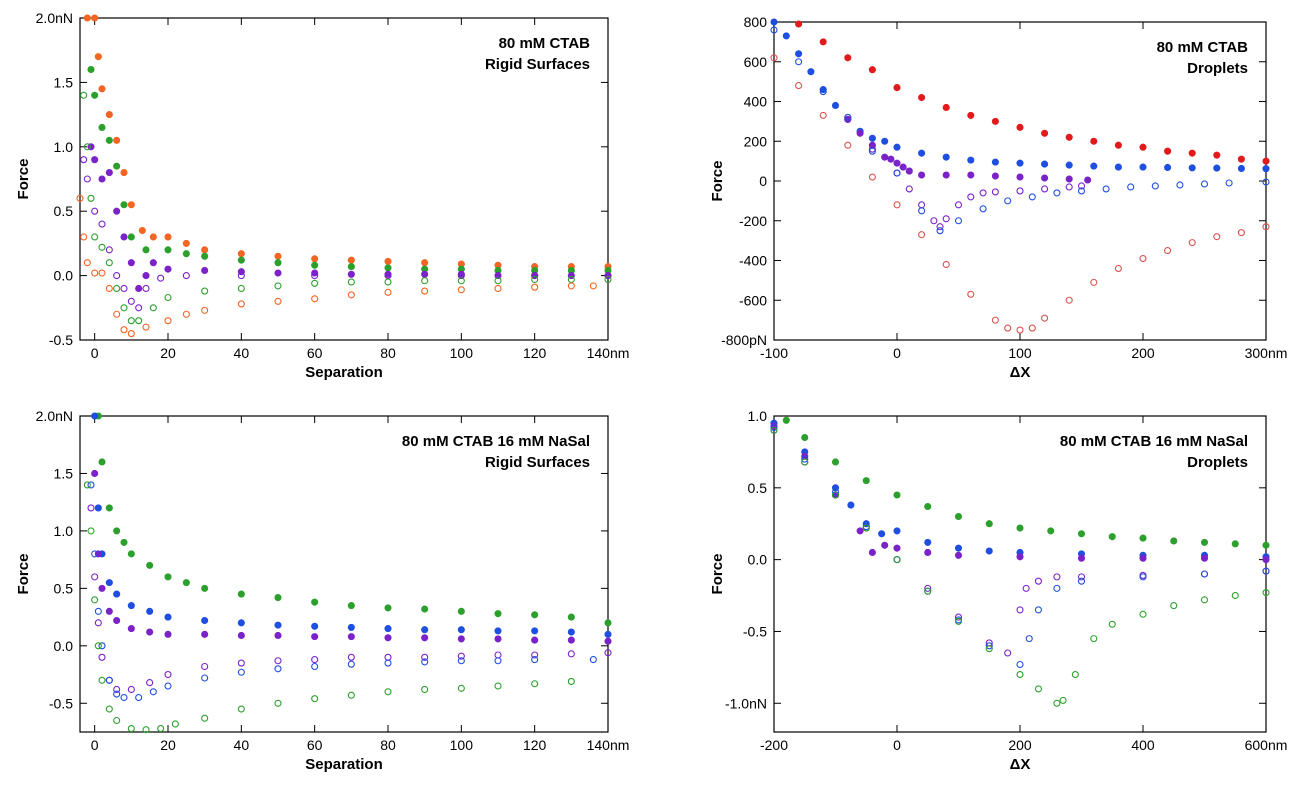 The width and height of the screenshot is (1297, 790). I want to click on panel-title-line: 80 mM CTAB 16 mM NaSal, so click(496, 441).